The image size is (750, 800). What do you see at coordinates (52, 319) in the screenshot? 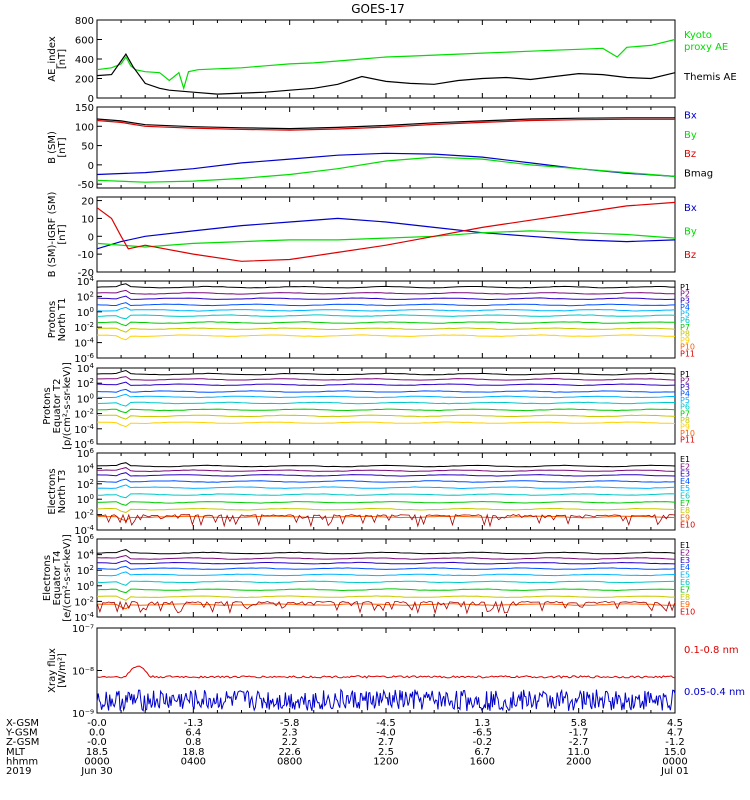
I see `y-axis-label: Protons` at bounding box center [52, 319].